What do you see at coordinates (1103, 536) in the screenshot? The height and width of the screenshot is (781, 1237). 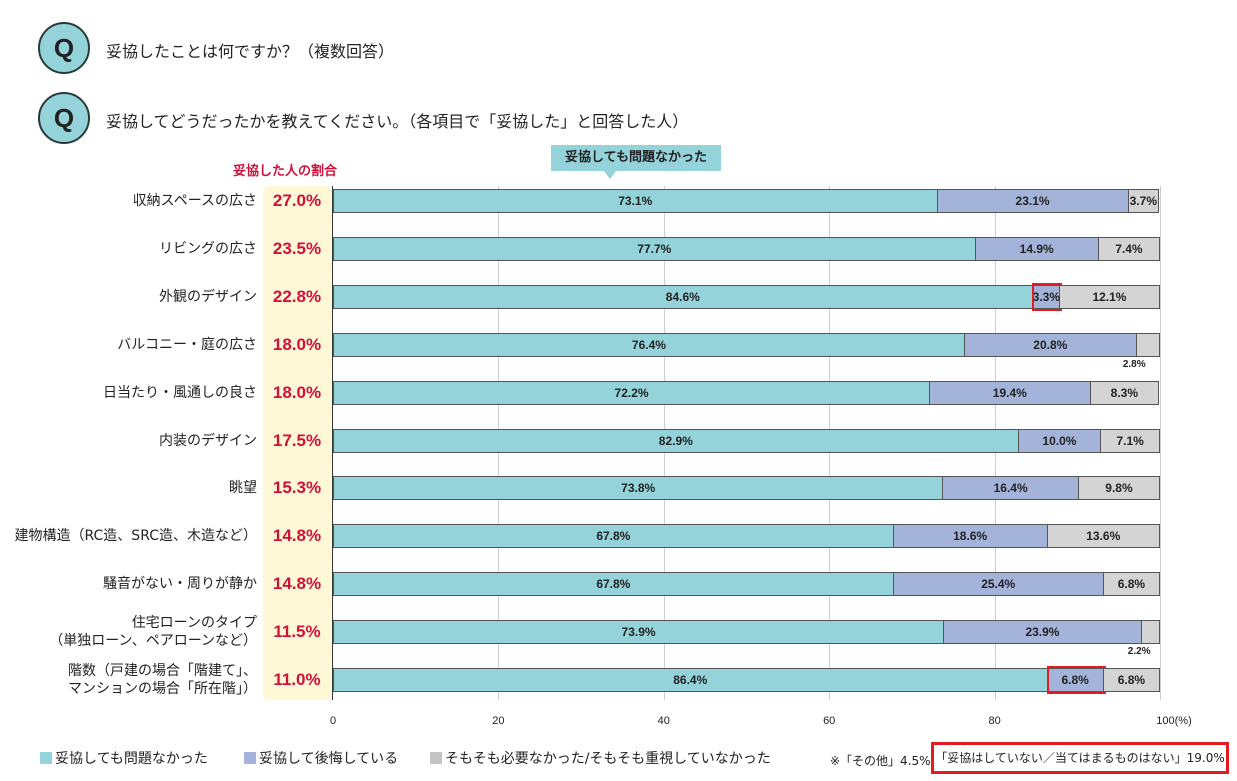 I see `bar-segment: 13.6%` at bounding box center [1103, 536].